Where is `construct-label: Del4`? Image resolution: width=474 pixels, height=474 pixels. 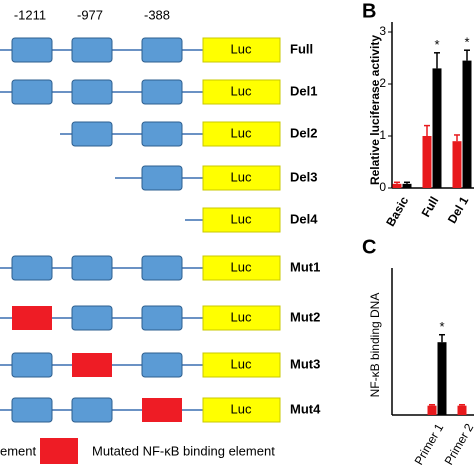 construct-label: Del4 is located at coordinates (304, 218).